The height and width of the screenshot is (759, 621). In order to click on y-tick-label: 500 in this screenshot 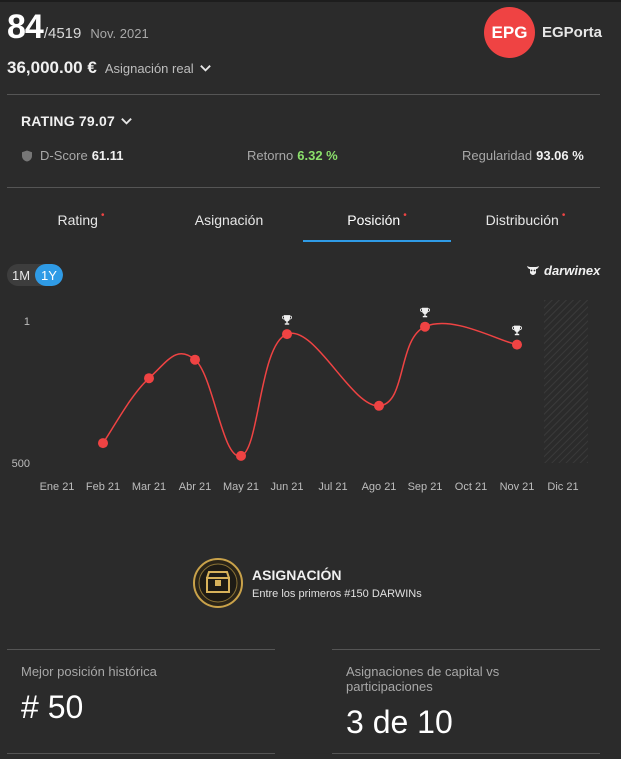, I will do `click(21, 464)`.